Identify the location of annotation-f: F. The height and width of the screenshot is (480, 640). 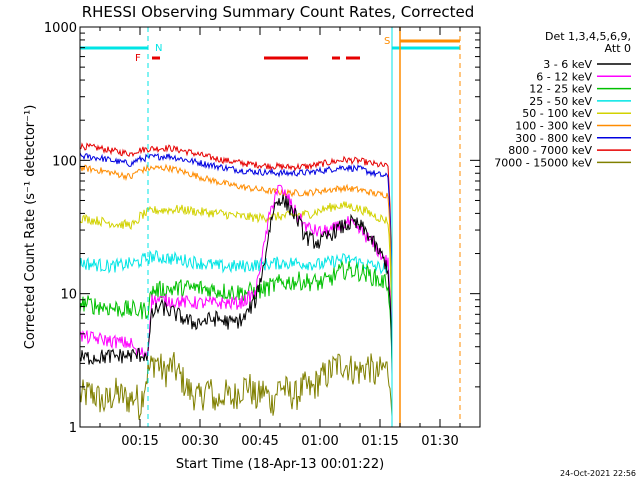
(138, 58).